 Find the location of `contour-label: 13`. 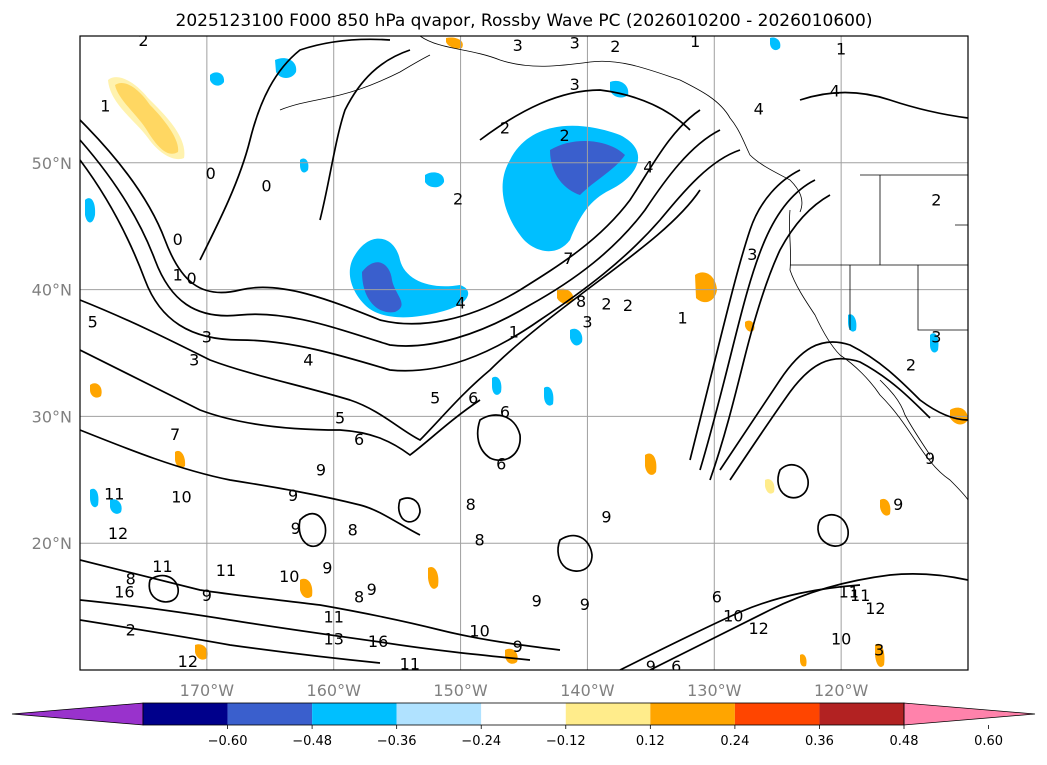

contour-label: 13 is located at coordinates (334, 638).